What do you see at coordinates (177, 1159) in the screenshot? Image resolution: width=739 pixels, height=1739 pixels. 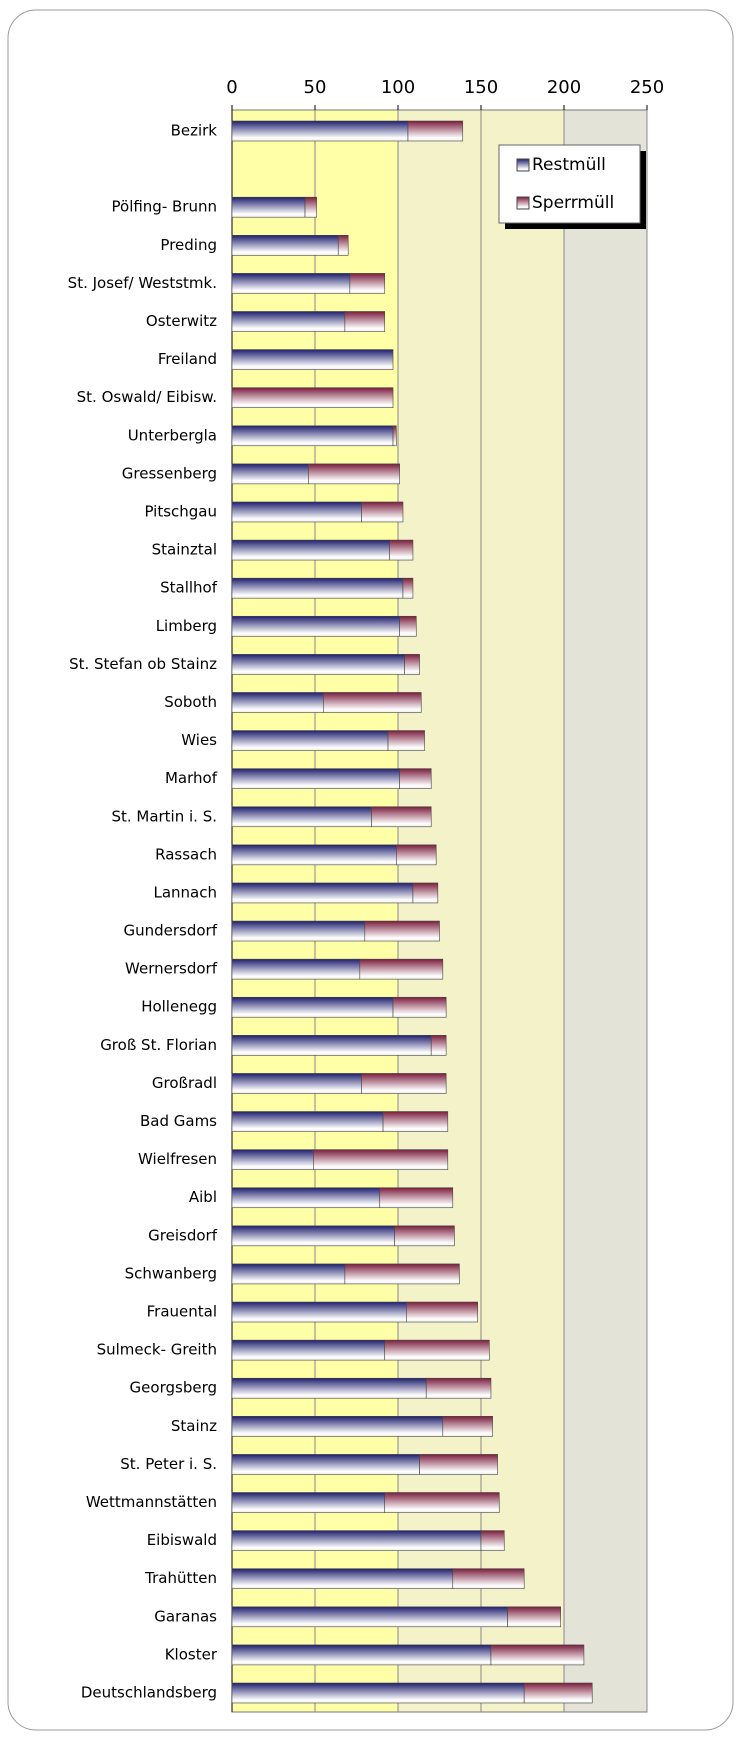 I see `y-tick-label: Wielfresen` at bounding box center [177, 1159].